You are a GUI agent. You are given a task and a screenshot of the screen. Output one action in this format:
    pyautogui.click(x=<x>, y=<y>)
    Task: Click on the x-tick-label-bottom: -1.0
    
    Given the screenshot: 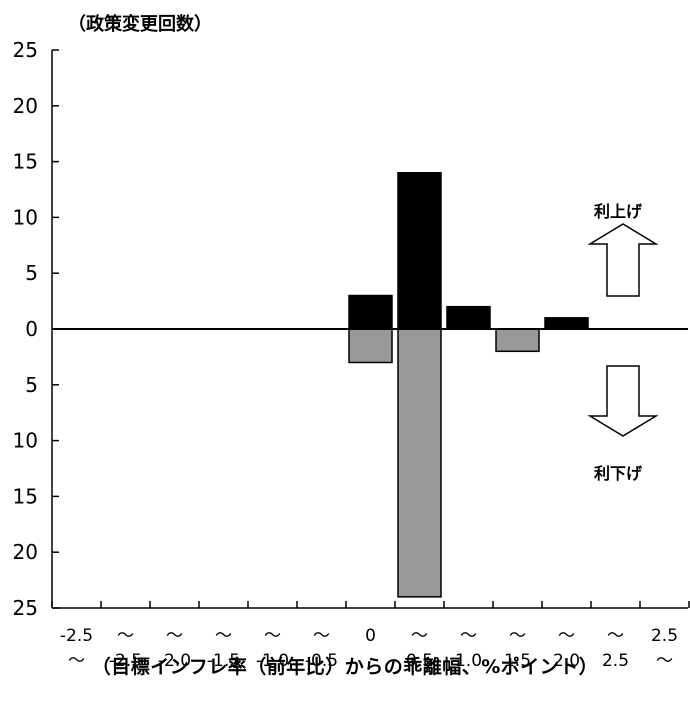 What is the action you would take?
    pyautogui.click(x=272, y=661)
    